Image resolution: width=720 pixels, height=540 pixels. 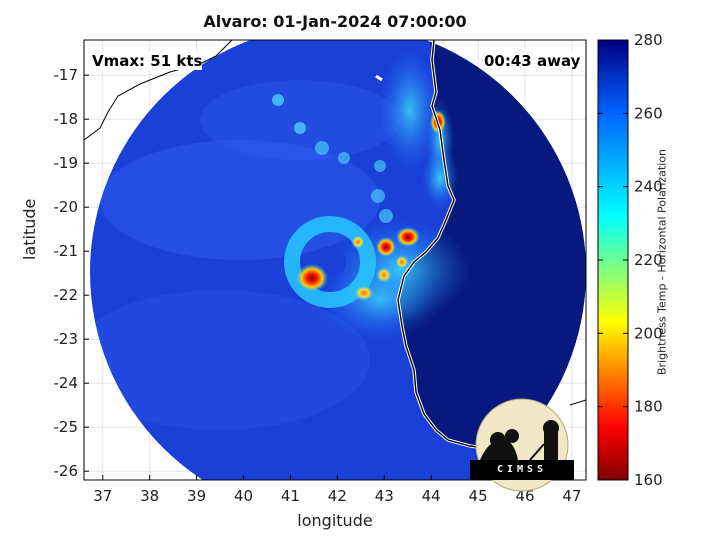 What do you see at coordinates (290, 496) in the screenshot?
I see `x-tick-label: 41` at bounding box center [290, 496].